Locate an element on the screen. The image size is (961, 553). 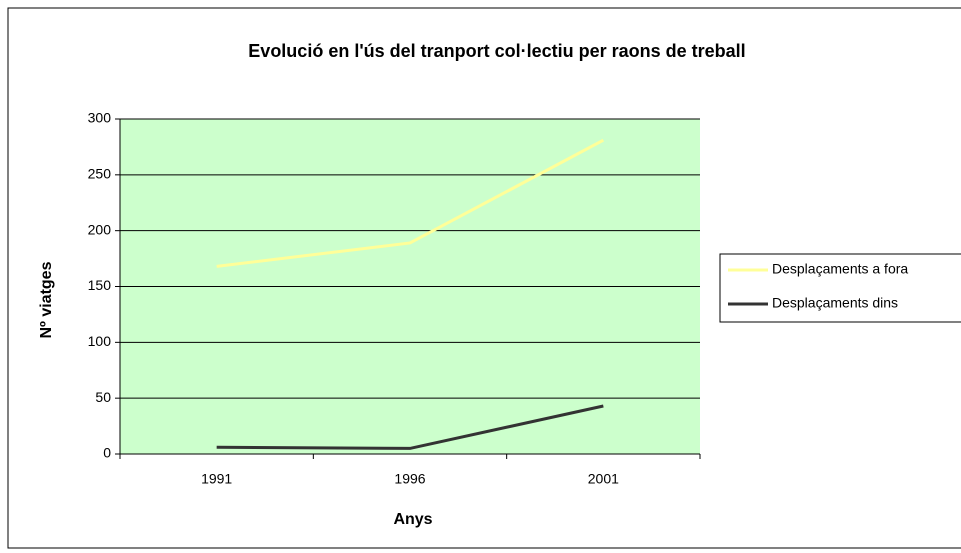
x-tick-label: 1996 is located at coordinates (409, 479).